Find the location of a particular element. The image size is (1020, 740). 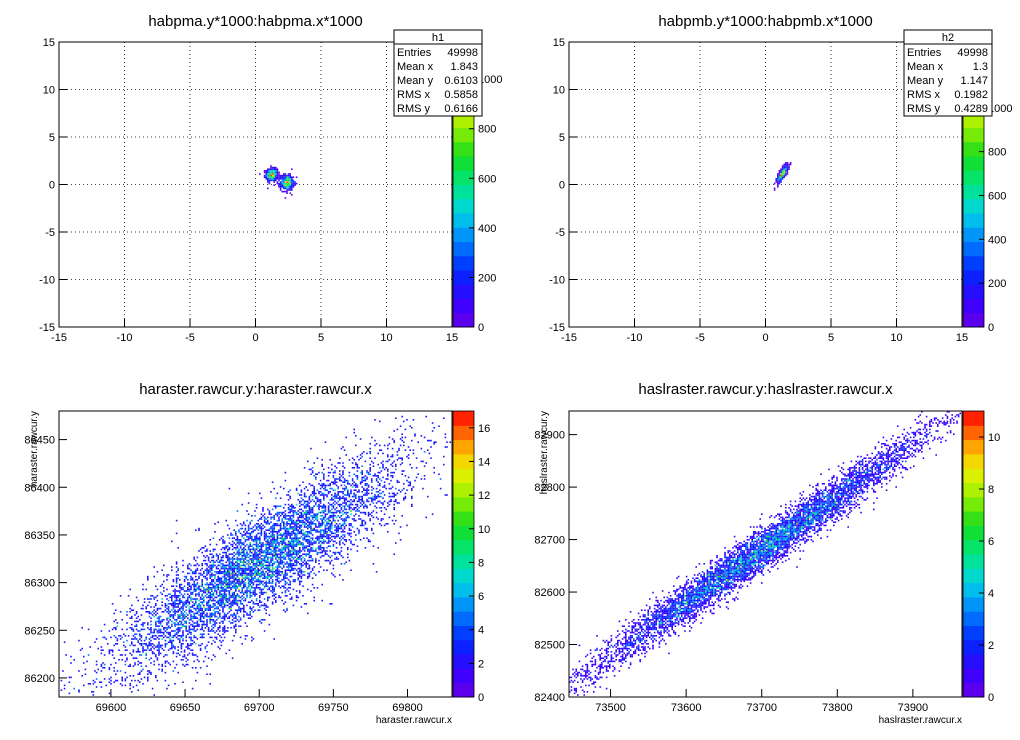

density-cells is located at coordinates (782, 176).